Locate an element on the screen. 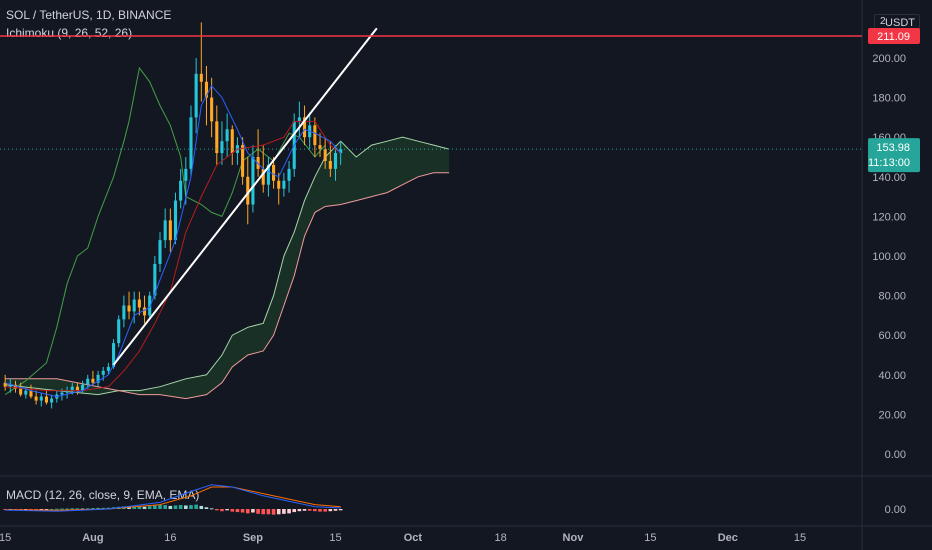 The height and width of the screenshot is (550, 932). macd-line is located at coordinates (173, 498).